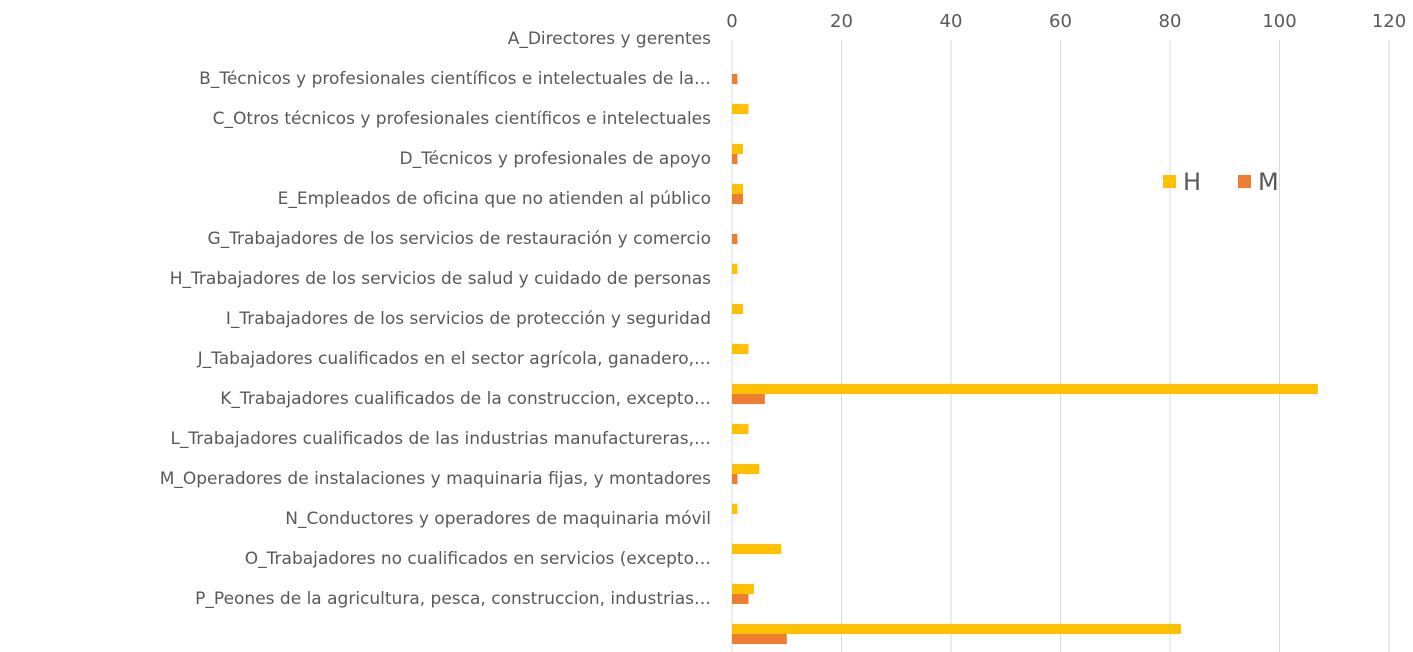  I want to click on x-tick-label: 60, so click(1060, 21).